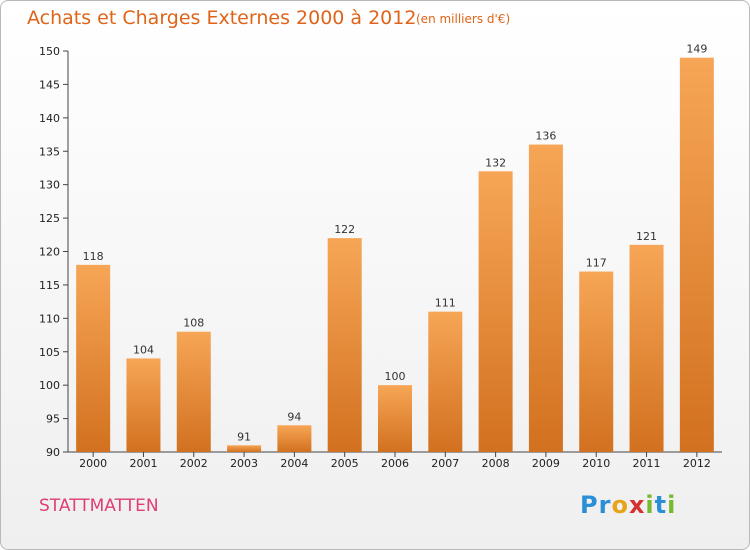 The image size is (750, 550). Describe the element at coordinates (294, 463) in the screenshot. I see `x-tick-label: 2004` at that location.